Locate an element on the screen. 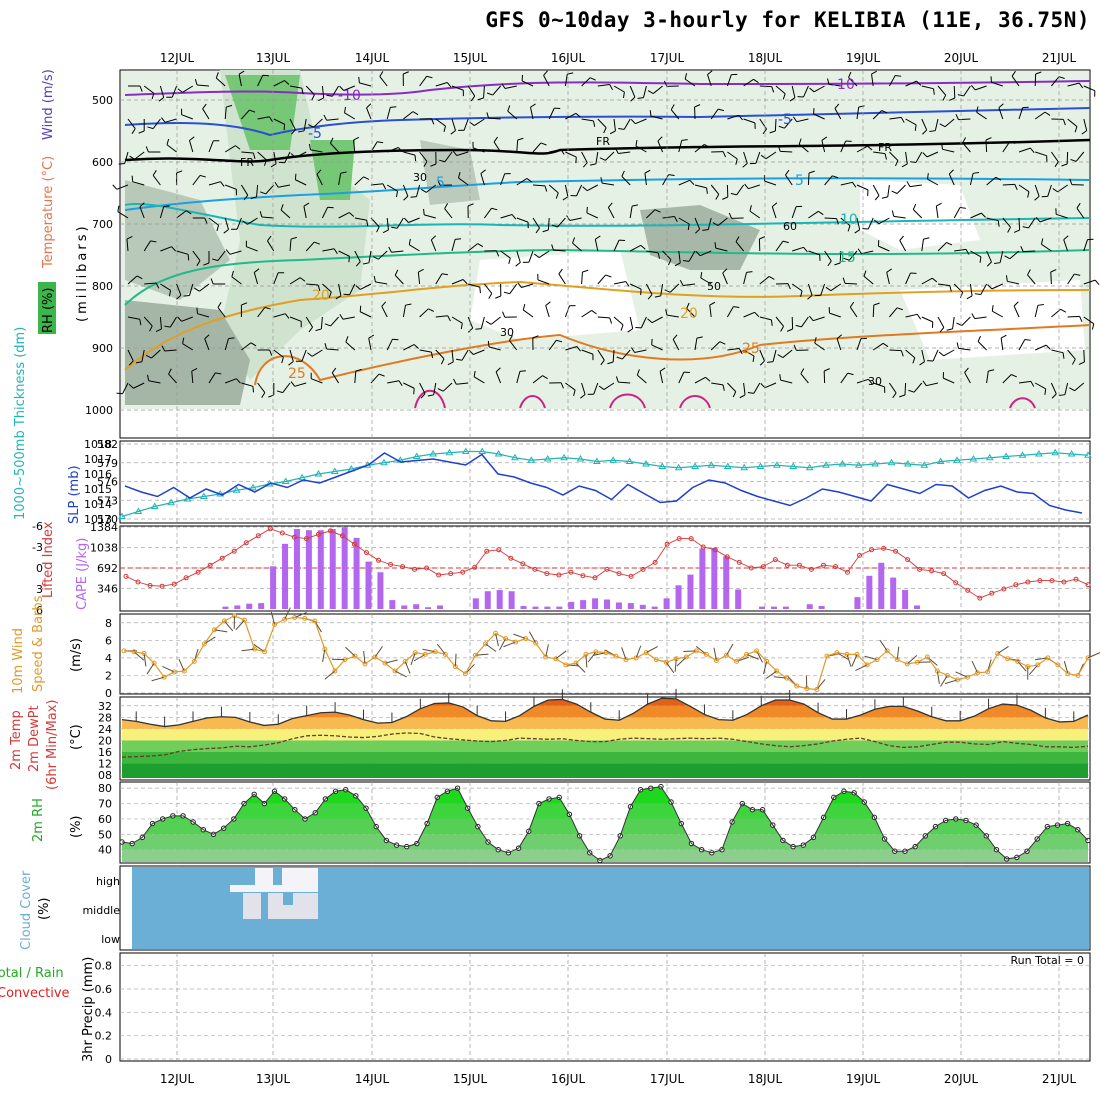 This screenshot has width=1100, height=1100. slp-thickness-frame is located at coordinates (605, 482).